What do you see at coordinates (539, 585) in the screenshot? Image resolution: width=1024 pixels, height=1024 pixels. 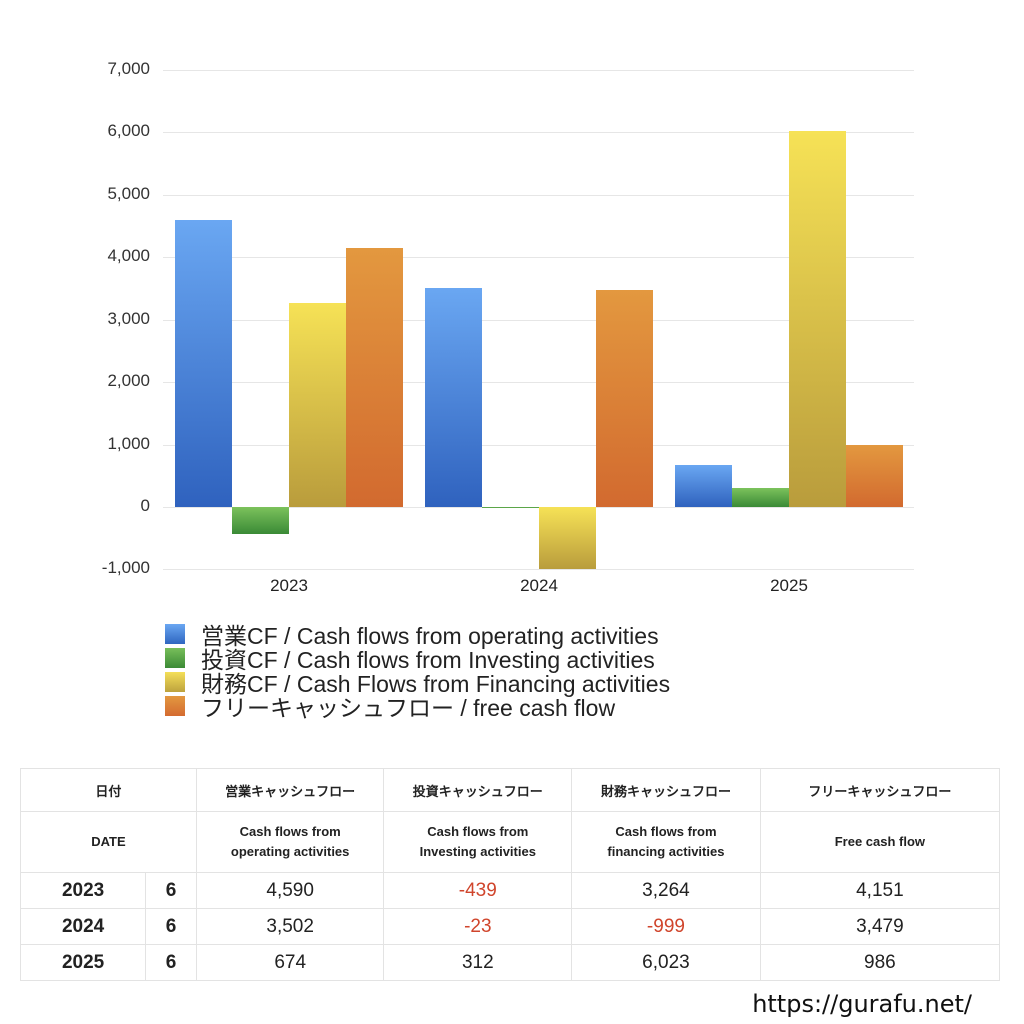 I see `x-axis-tick-label: 2024` at bounding box center [539, 585].